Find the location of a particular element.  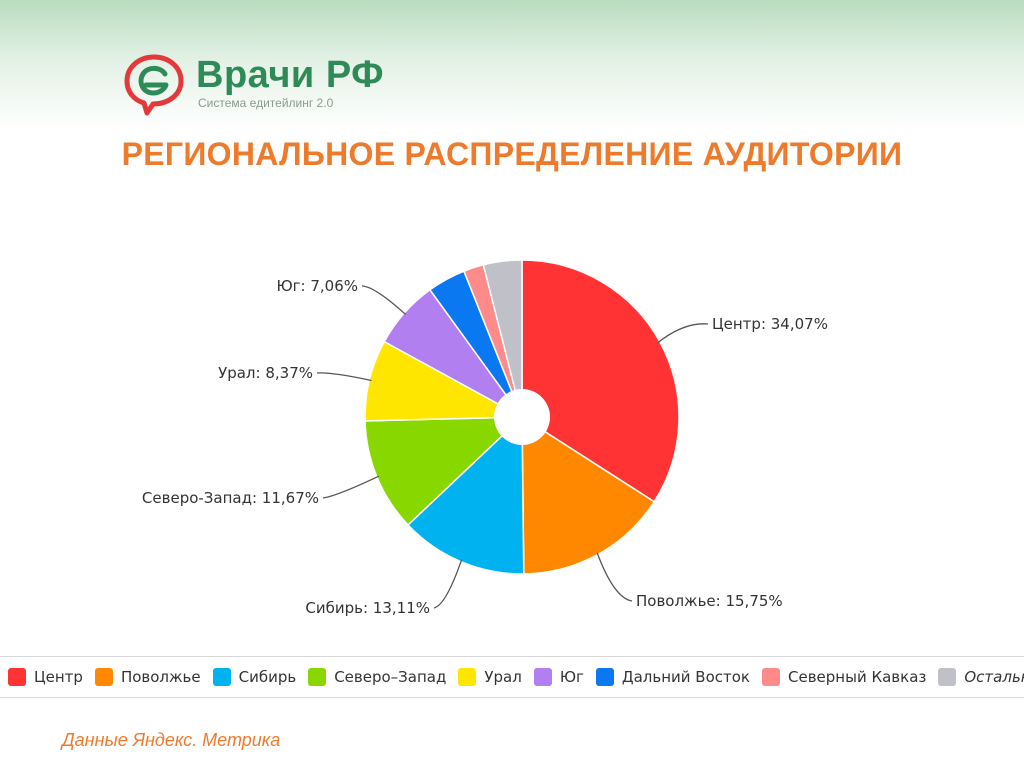

legend-label: Северный Кавказ is located at coordinates (857, 677).